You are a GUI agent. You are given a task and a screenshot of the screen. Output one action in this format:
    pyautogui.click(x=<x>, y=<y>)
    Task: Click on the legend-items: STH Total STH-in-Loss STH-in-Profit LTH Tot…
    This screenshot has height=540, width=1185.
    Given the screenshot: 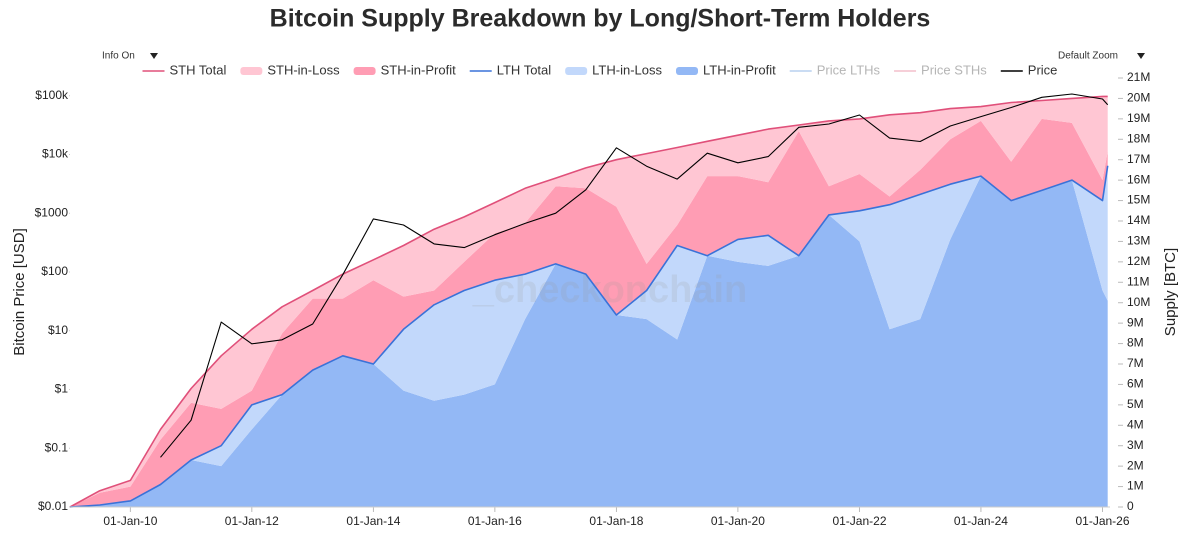 What is the action you would take?
    pyautogui.click(x=600, y=69)
    